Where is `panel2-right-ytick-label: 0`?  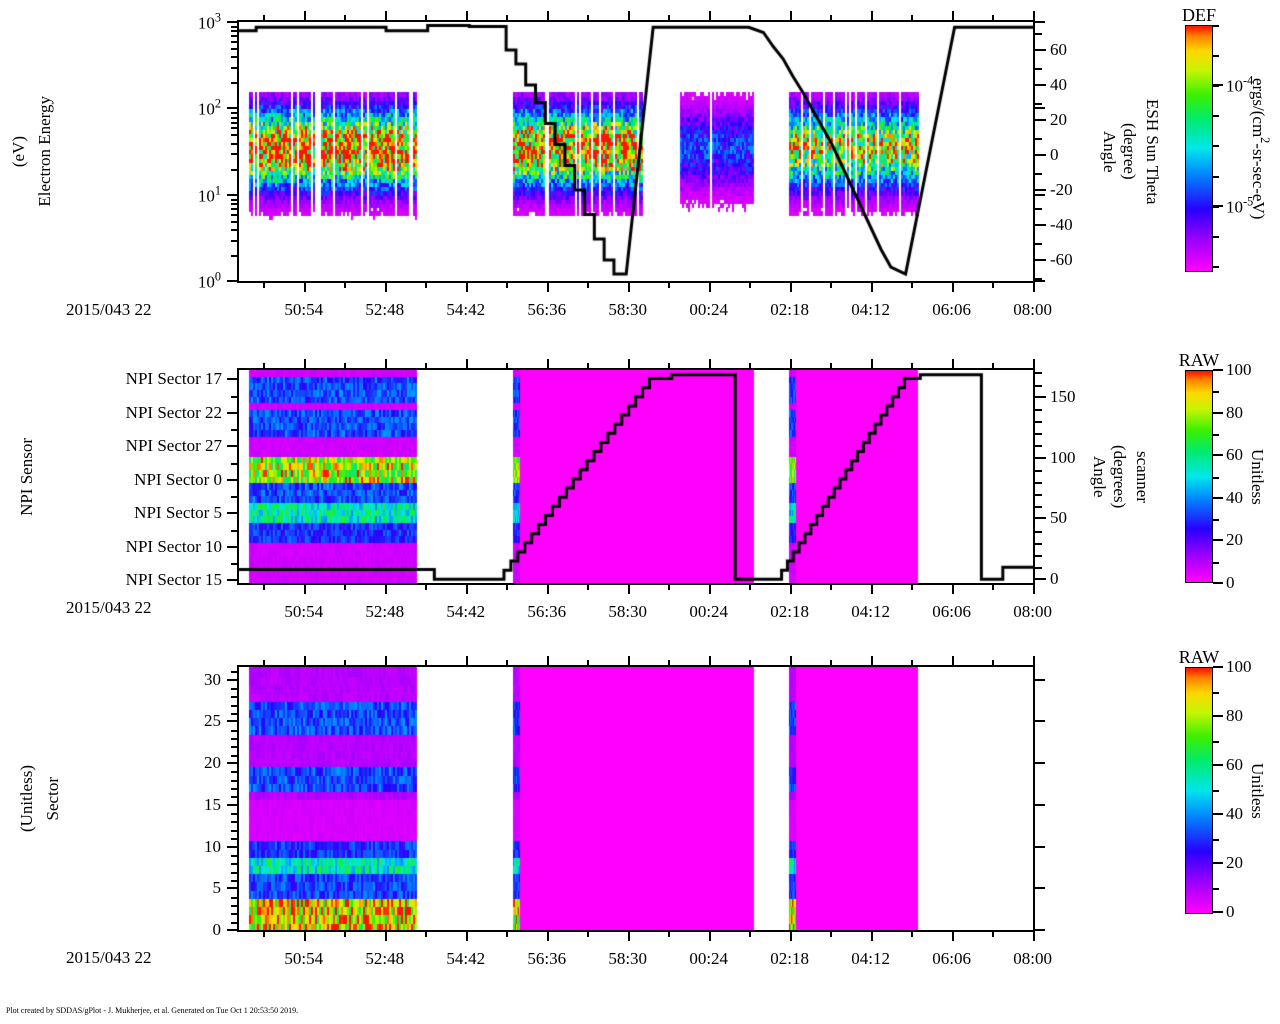
panel2-right-ytick-label: 0 is located at coordinates (1054, 579).